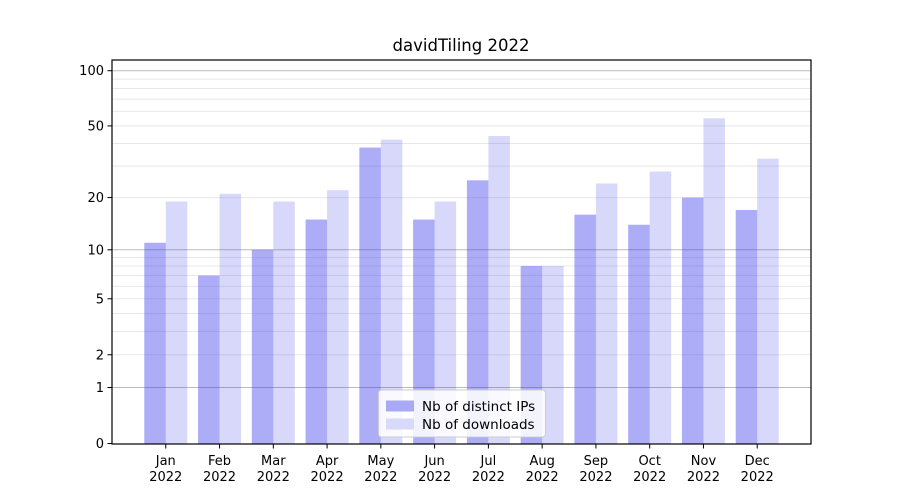  Describe the element at coordinates (488, 461) in the screenshot. I see `x-tick-label-month-jul: Jul` at that location.